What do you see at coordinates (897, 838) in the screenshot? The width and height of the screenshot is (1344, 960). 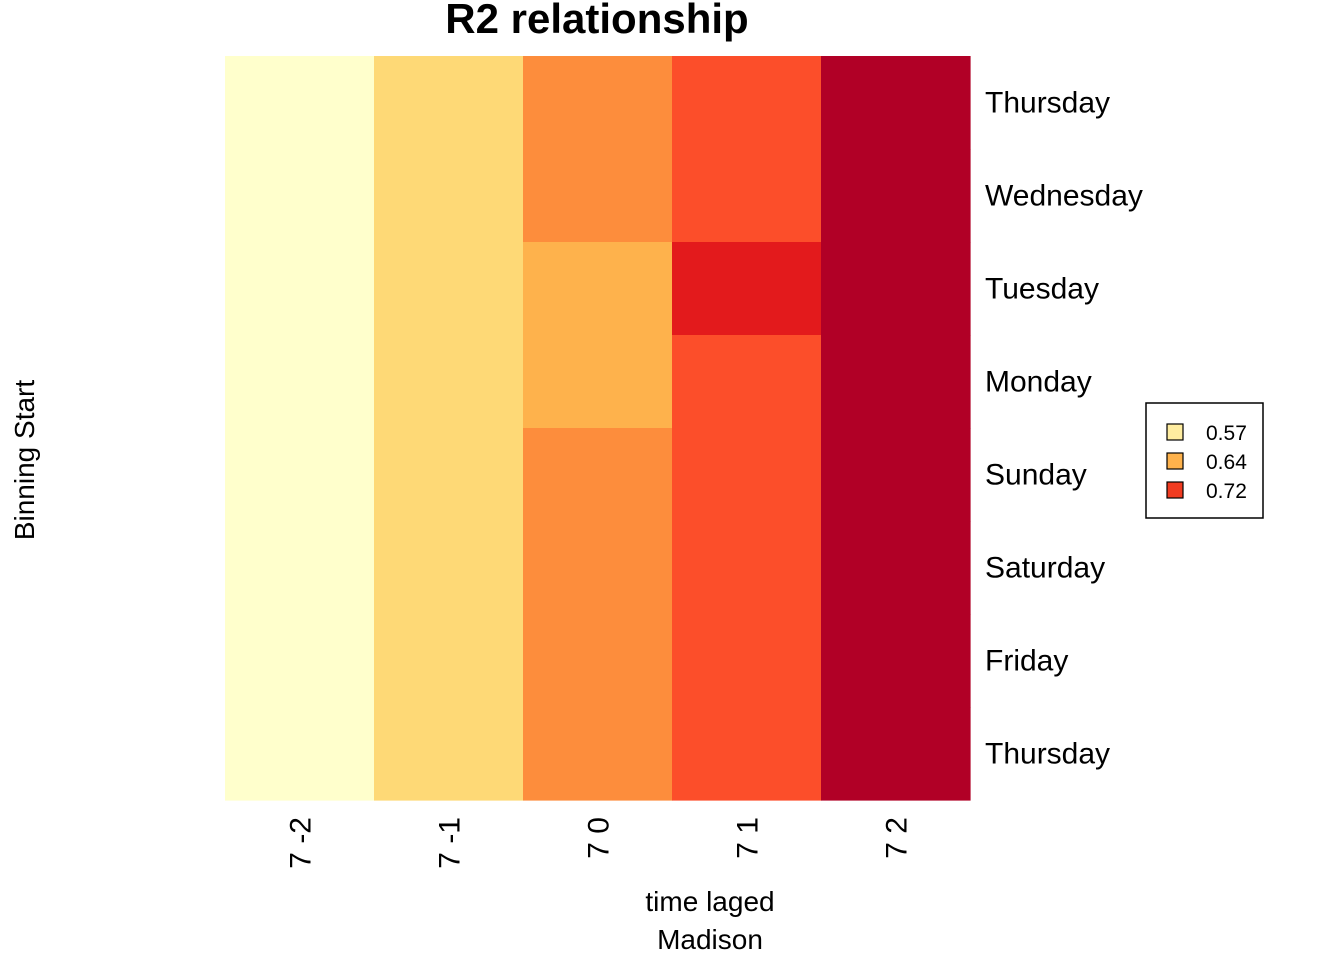 I see `x-tick-label: 7 2` at bounding box center [897, 838].